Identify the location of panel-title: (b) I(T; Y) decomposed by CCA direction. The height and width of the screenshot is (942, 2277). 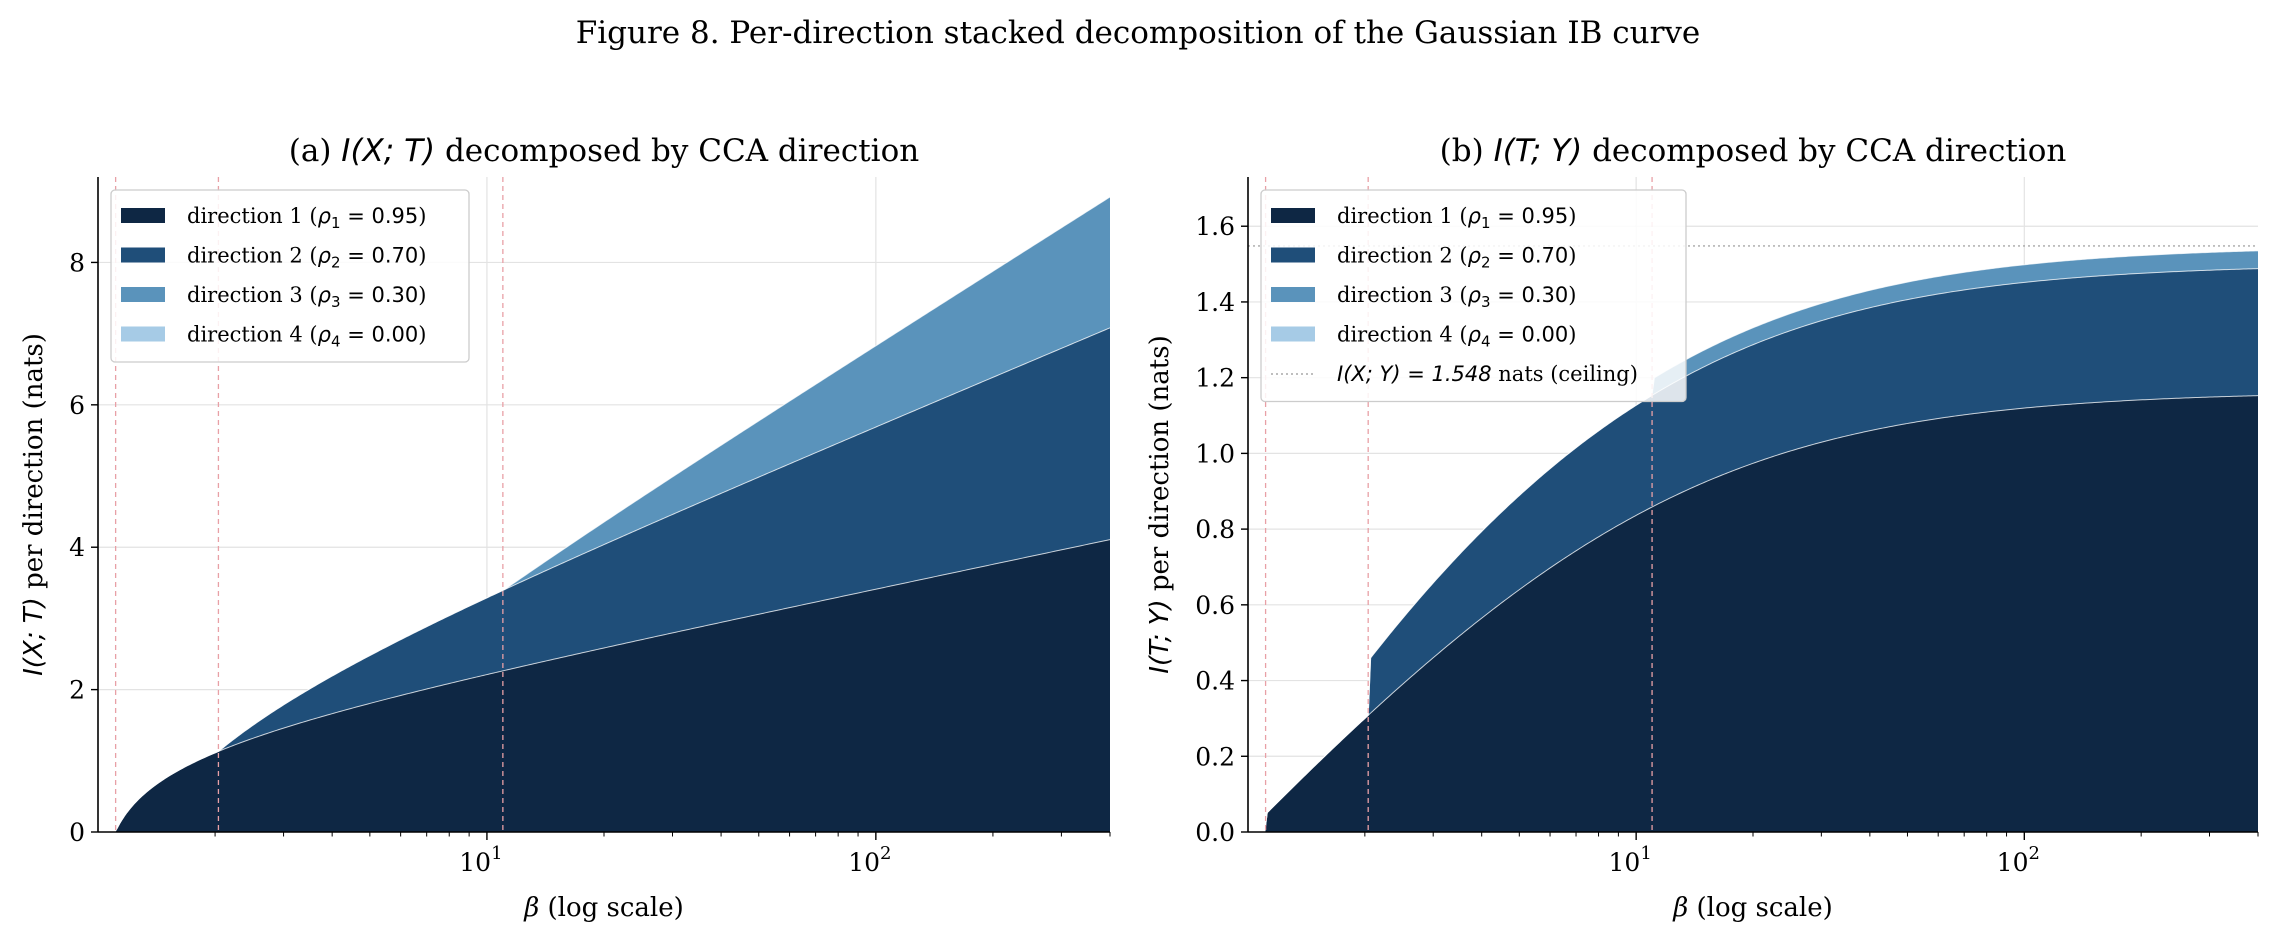
(1753, 151).